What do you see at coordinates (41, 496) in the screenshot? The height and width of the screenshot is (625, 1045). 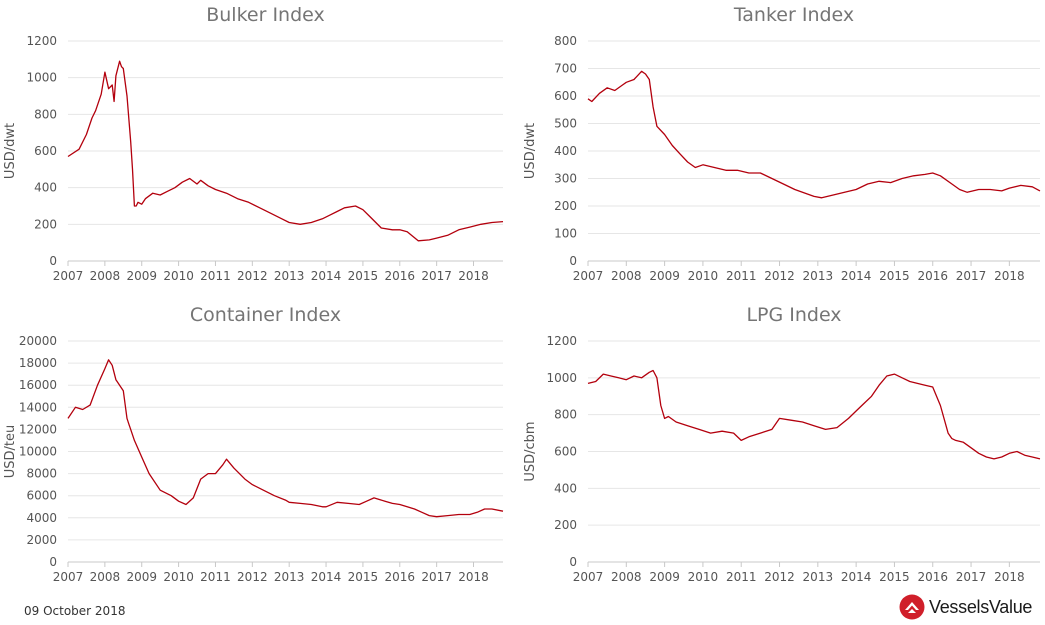 I see `container-index-y-tick-label: 6000` at bounding box center [41, 496].